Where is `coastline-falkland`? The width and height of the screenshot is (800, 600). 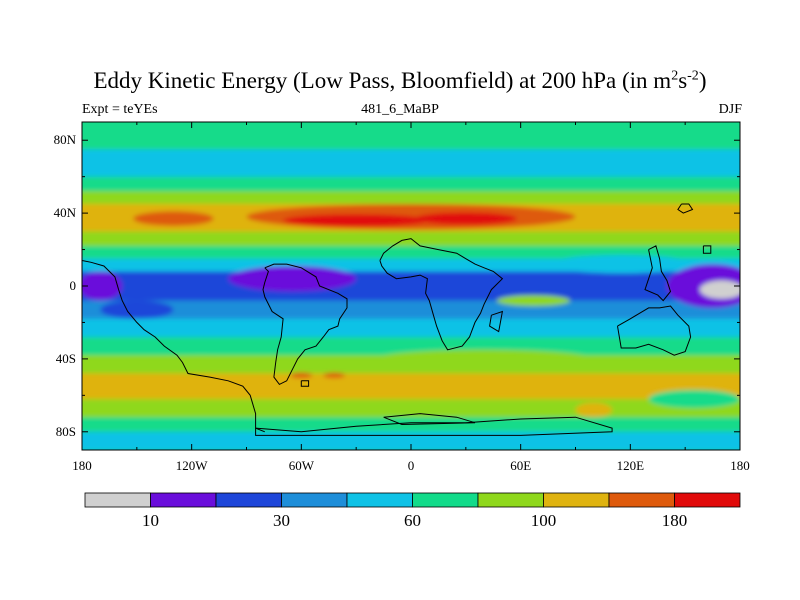 coastline-falkland is located at coordinates (305, 383).